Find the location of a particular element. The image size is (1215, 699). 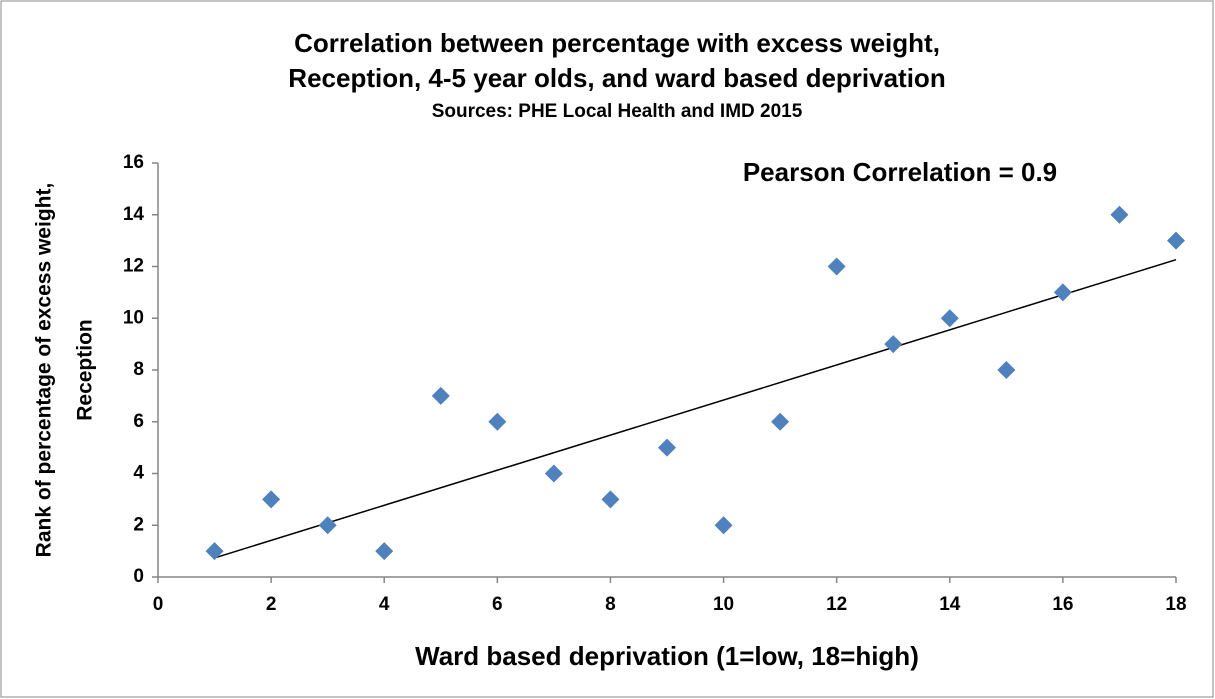

y-tick-label: 12 is located at coordinates (133, 266).